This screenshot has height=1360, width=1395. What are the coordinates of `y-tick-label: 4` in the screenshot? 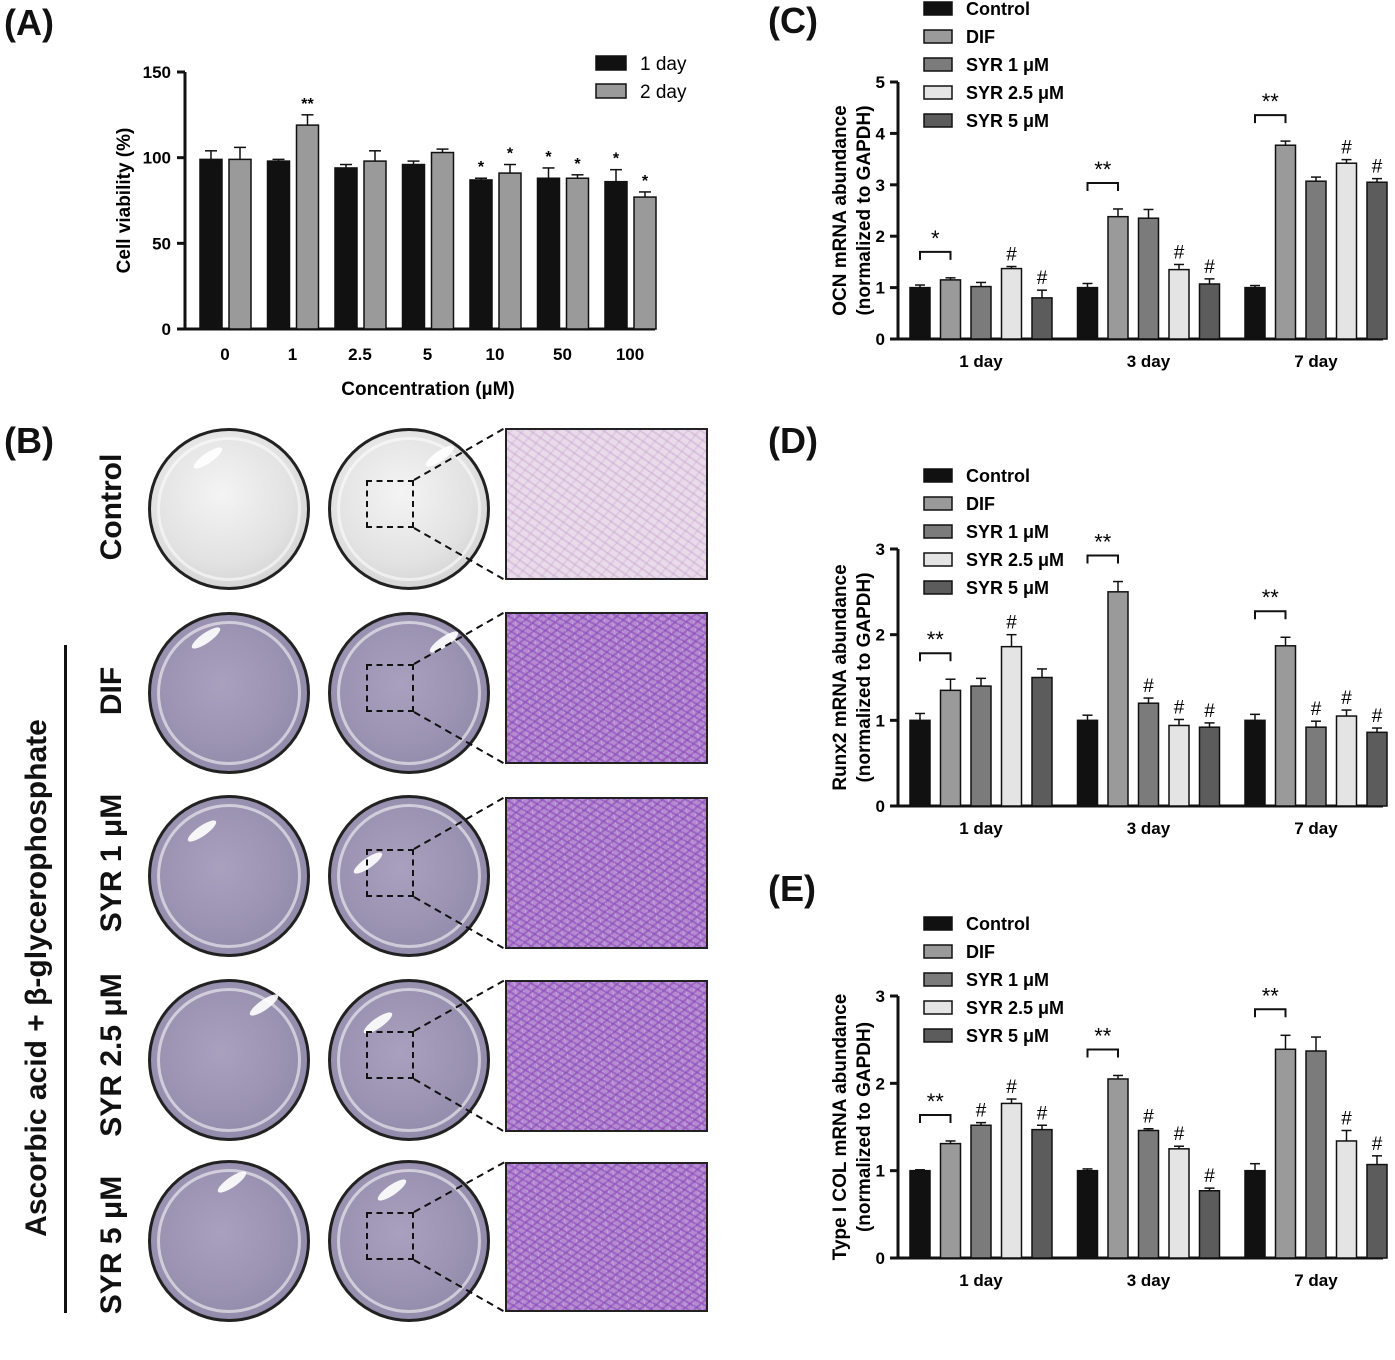 It's located at (881, 133).